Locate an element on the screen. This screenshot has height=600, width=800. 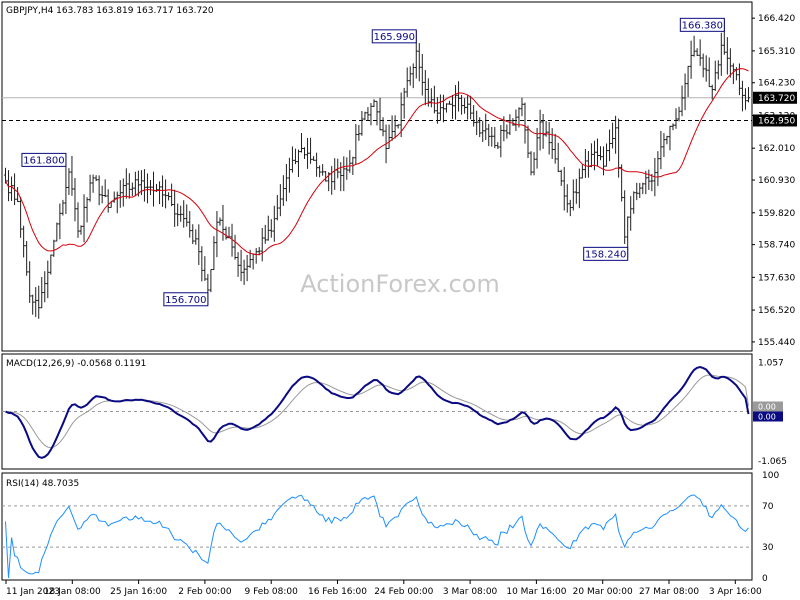
price-tag-label: 162.950 is located at coordinates (776, 121).